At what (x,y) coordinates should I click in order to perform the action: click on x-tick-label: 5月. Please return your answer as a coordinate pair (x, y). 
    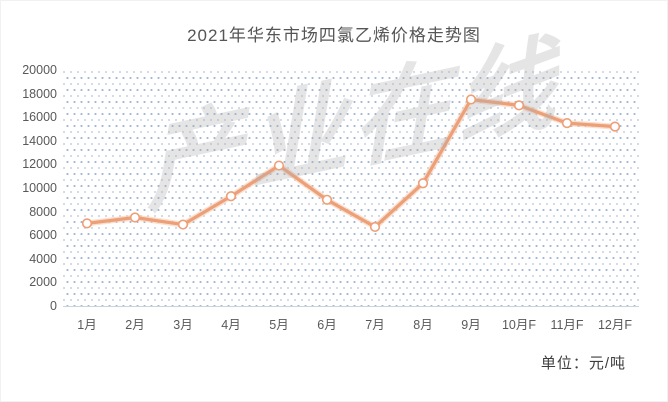
    Looking at the image, I should click on (279, 325).